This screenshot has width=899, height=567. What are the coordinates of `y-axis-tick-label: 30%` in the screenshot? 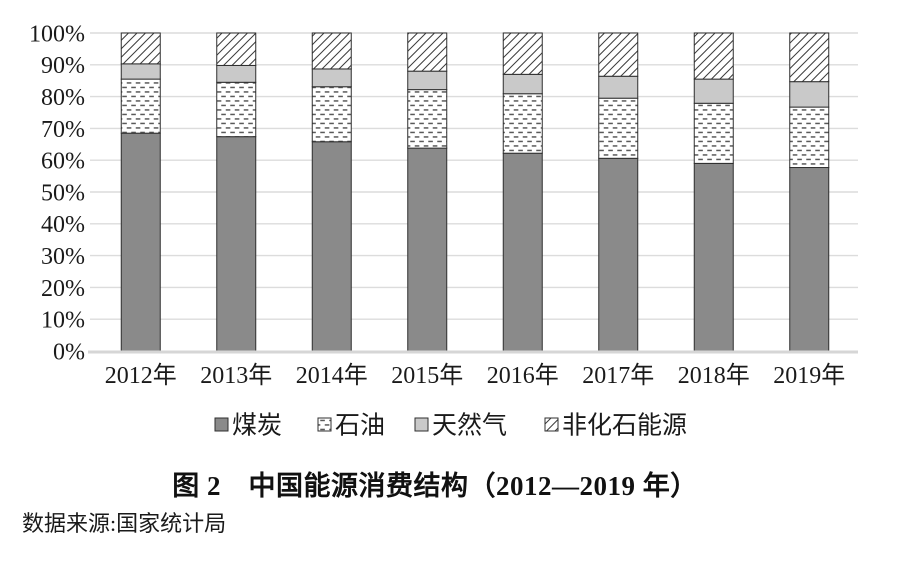 It's located at (63, 257).